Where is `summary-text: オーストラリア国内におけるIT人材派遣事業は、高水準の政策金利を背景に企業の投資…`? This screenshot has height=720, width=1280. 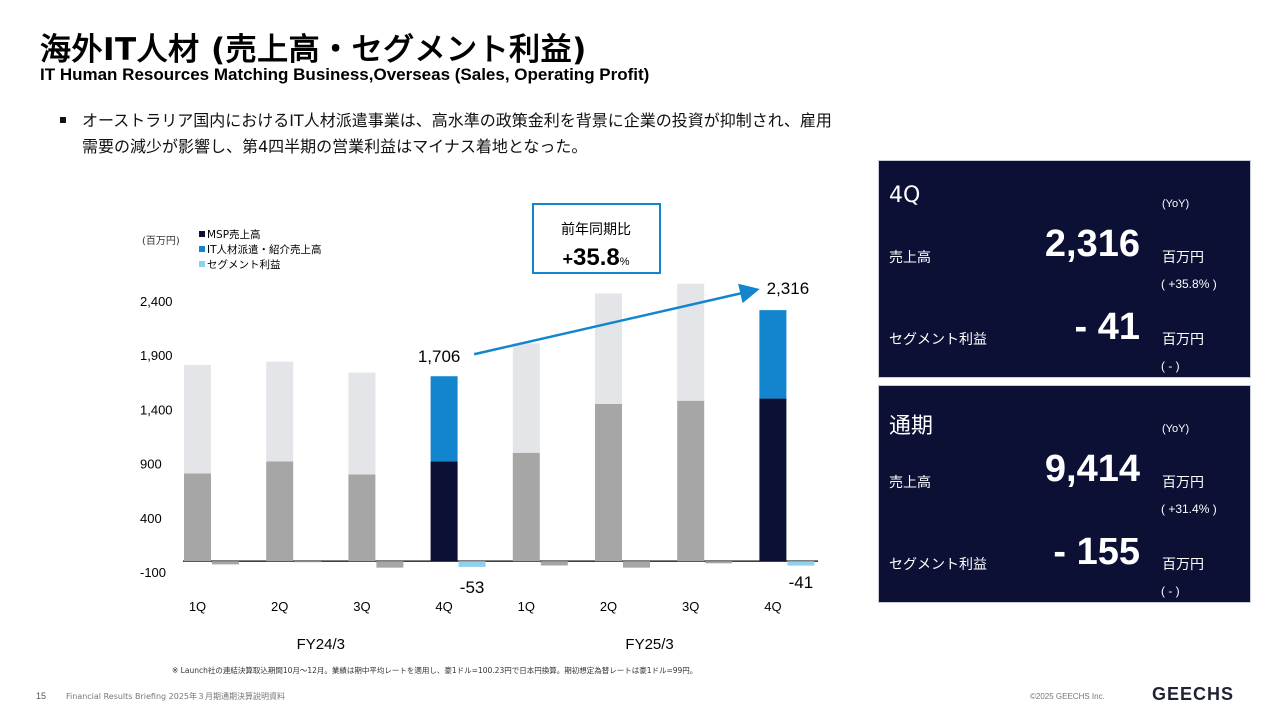 summary-text: オーストラリア国内におけるIT人材派遣事業は、高水準の政策金利を背景に企業の投資… is located at coordinates (457, 133).